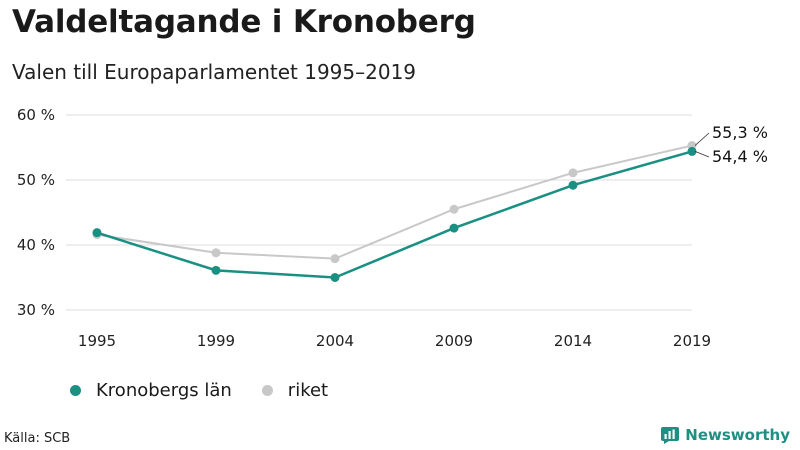 This screenshot has width=800, height=450. I want to click on x-tick-label: 2004, so click(335, 341).